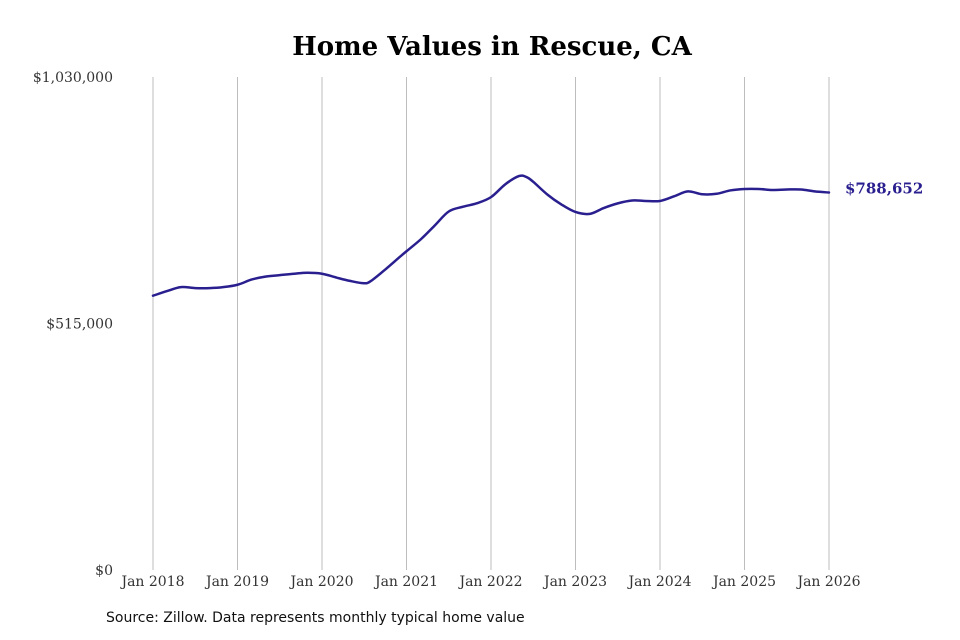  Describe the element at coordinates (405, 582) in the screenshot. I see `x-tick-label: Jan 2021` at that location.